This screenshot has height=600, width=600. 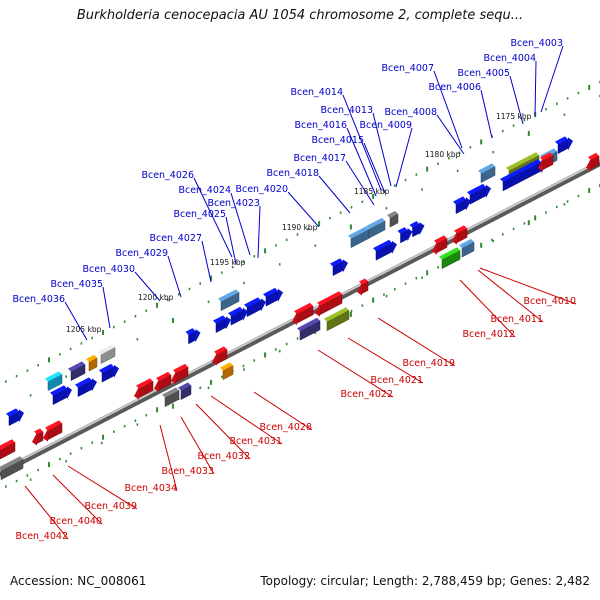 What do you see at coordinates (76, 284) in the screenshot?
I see `forward-gene-label: Bcen_4035` at bounding box center [76, 284].